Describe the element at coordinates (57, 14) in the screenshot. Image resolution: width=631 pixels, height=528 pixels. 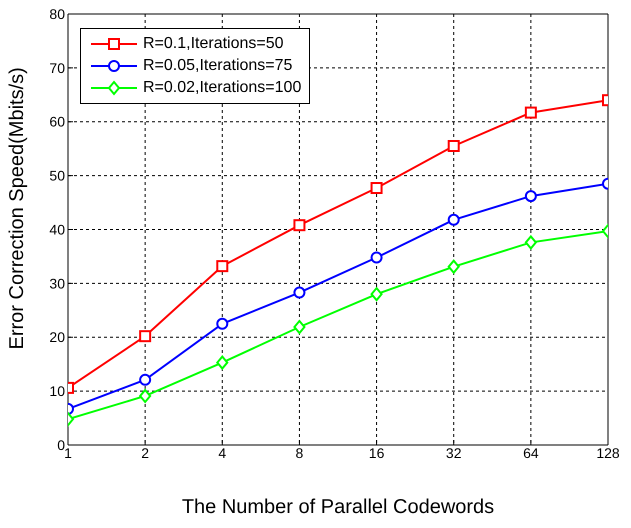
I see `y-tick-label: 80` at that location.